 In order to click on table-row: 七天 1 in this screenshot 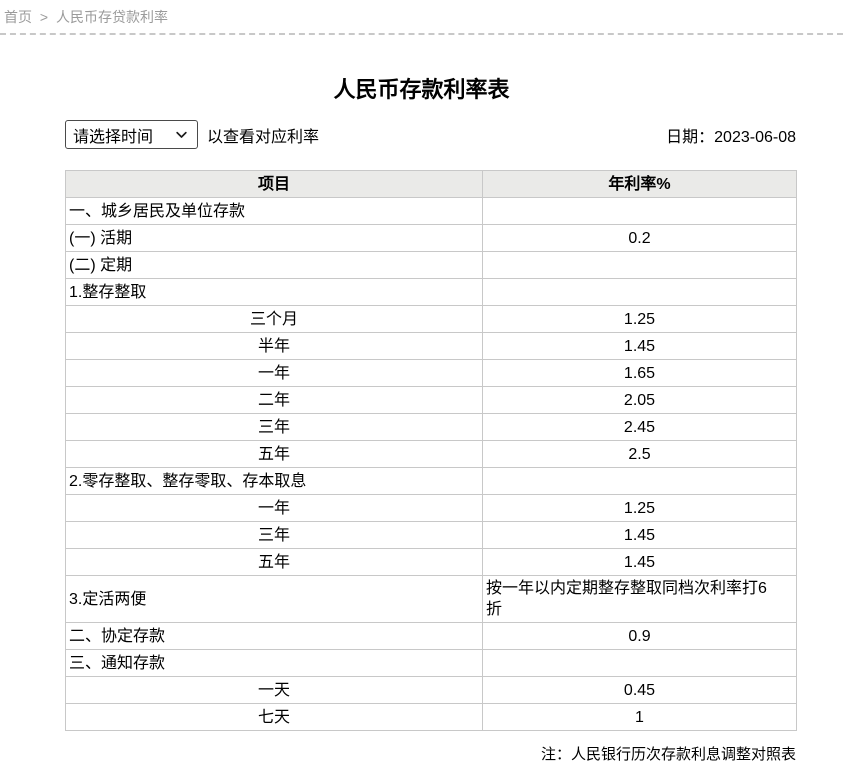, I will do `click(431, 717)`.